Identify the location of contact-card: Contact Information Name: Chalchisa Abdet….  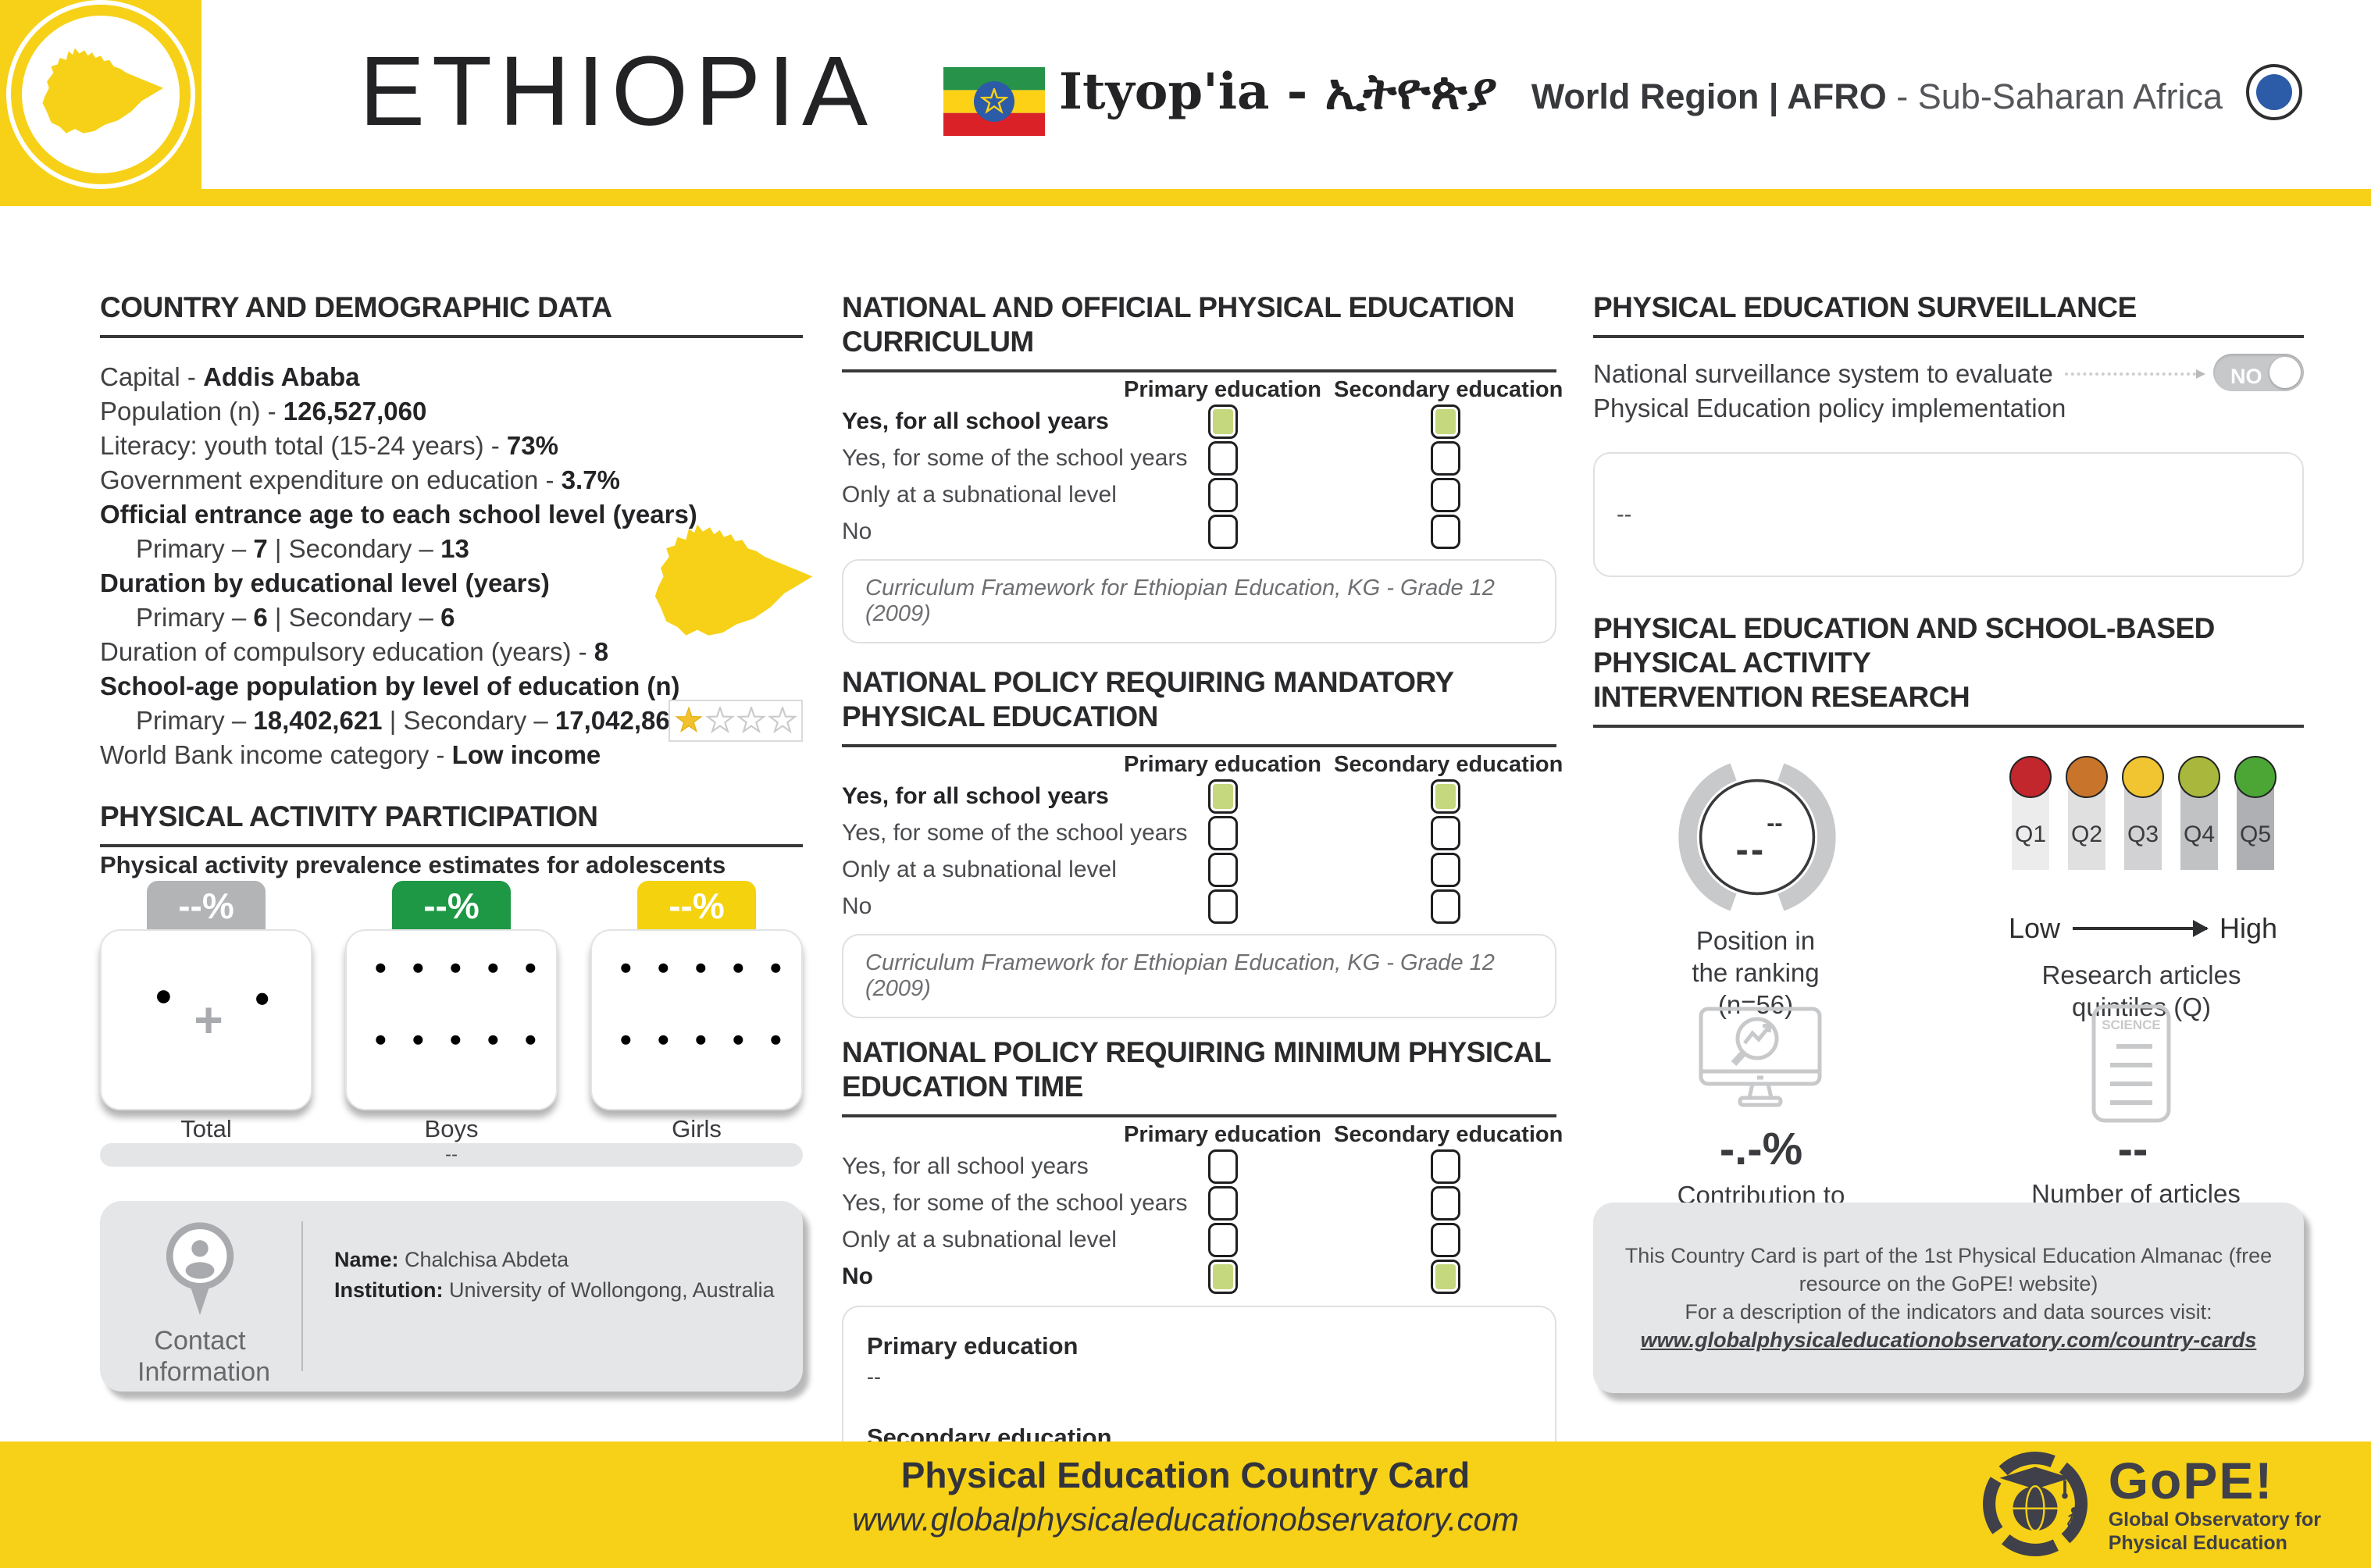
(452, 1296).